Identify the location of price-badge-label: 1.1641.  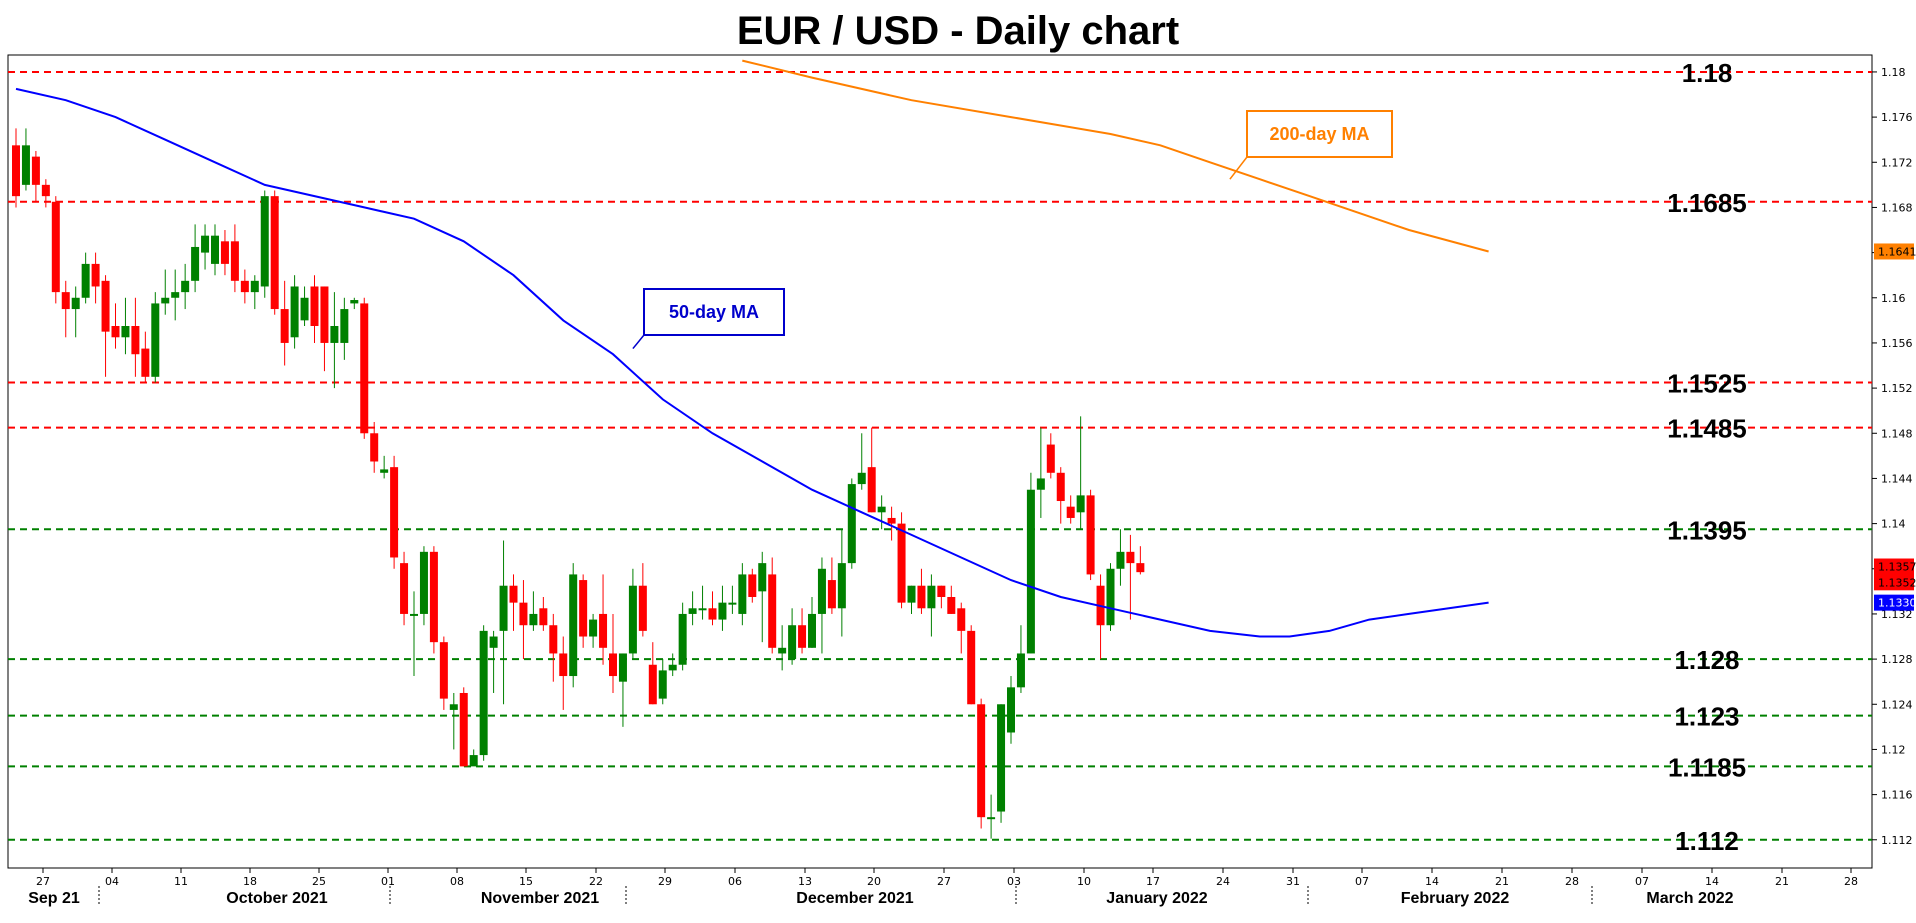
(1897, 251).